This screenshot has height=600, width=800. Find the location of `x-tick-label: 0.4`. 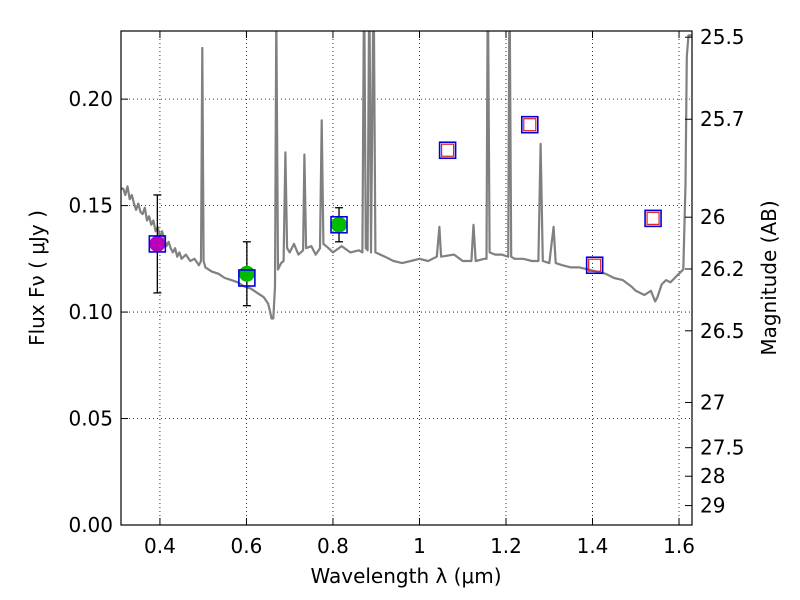

x-tick-label: 0.4 is located at coordinates (160, 546).